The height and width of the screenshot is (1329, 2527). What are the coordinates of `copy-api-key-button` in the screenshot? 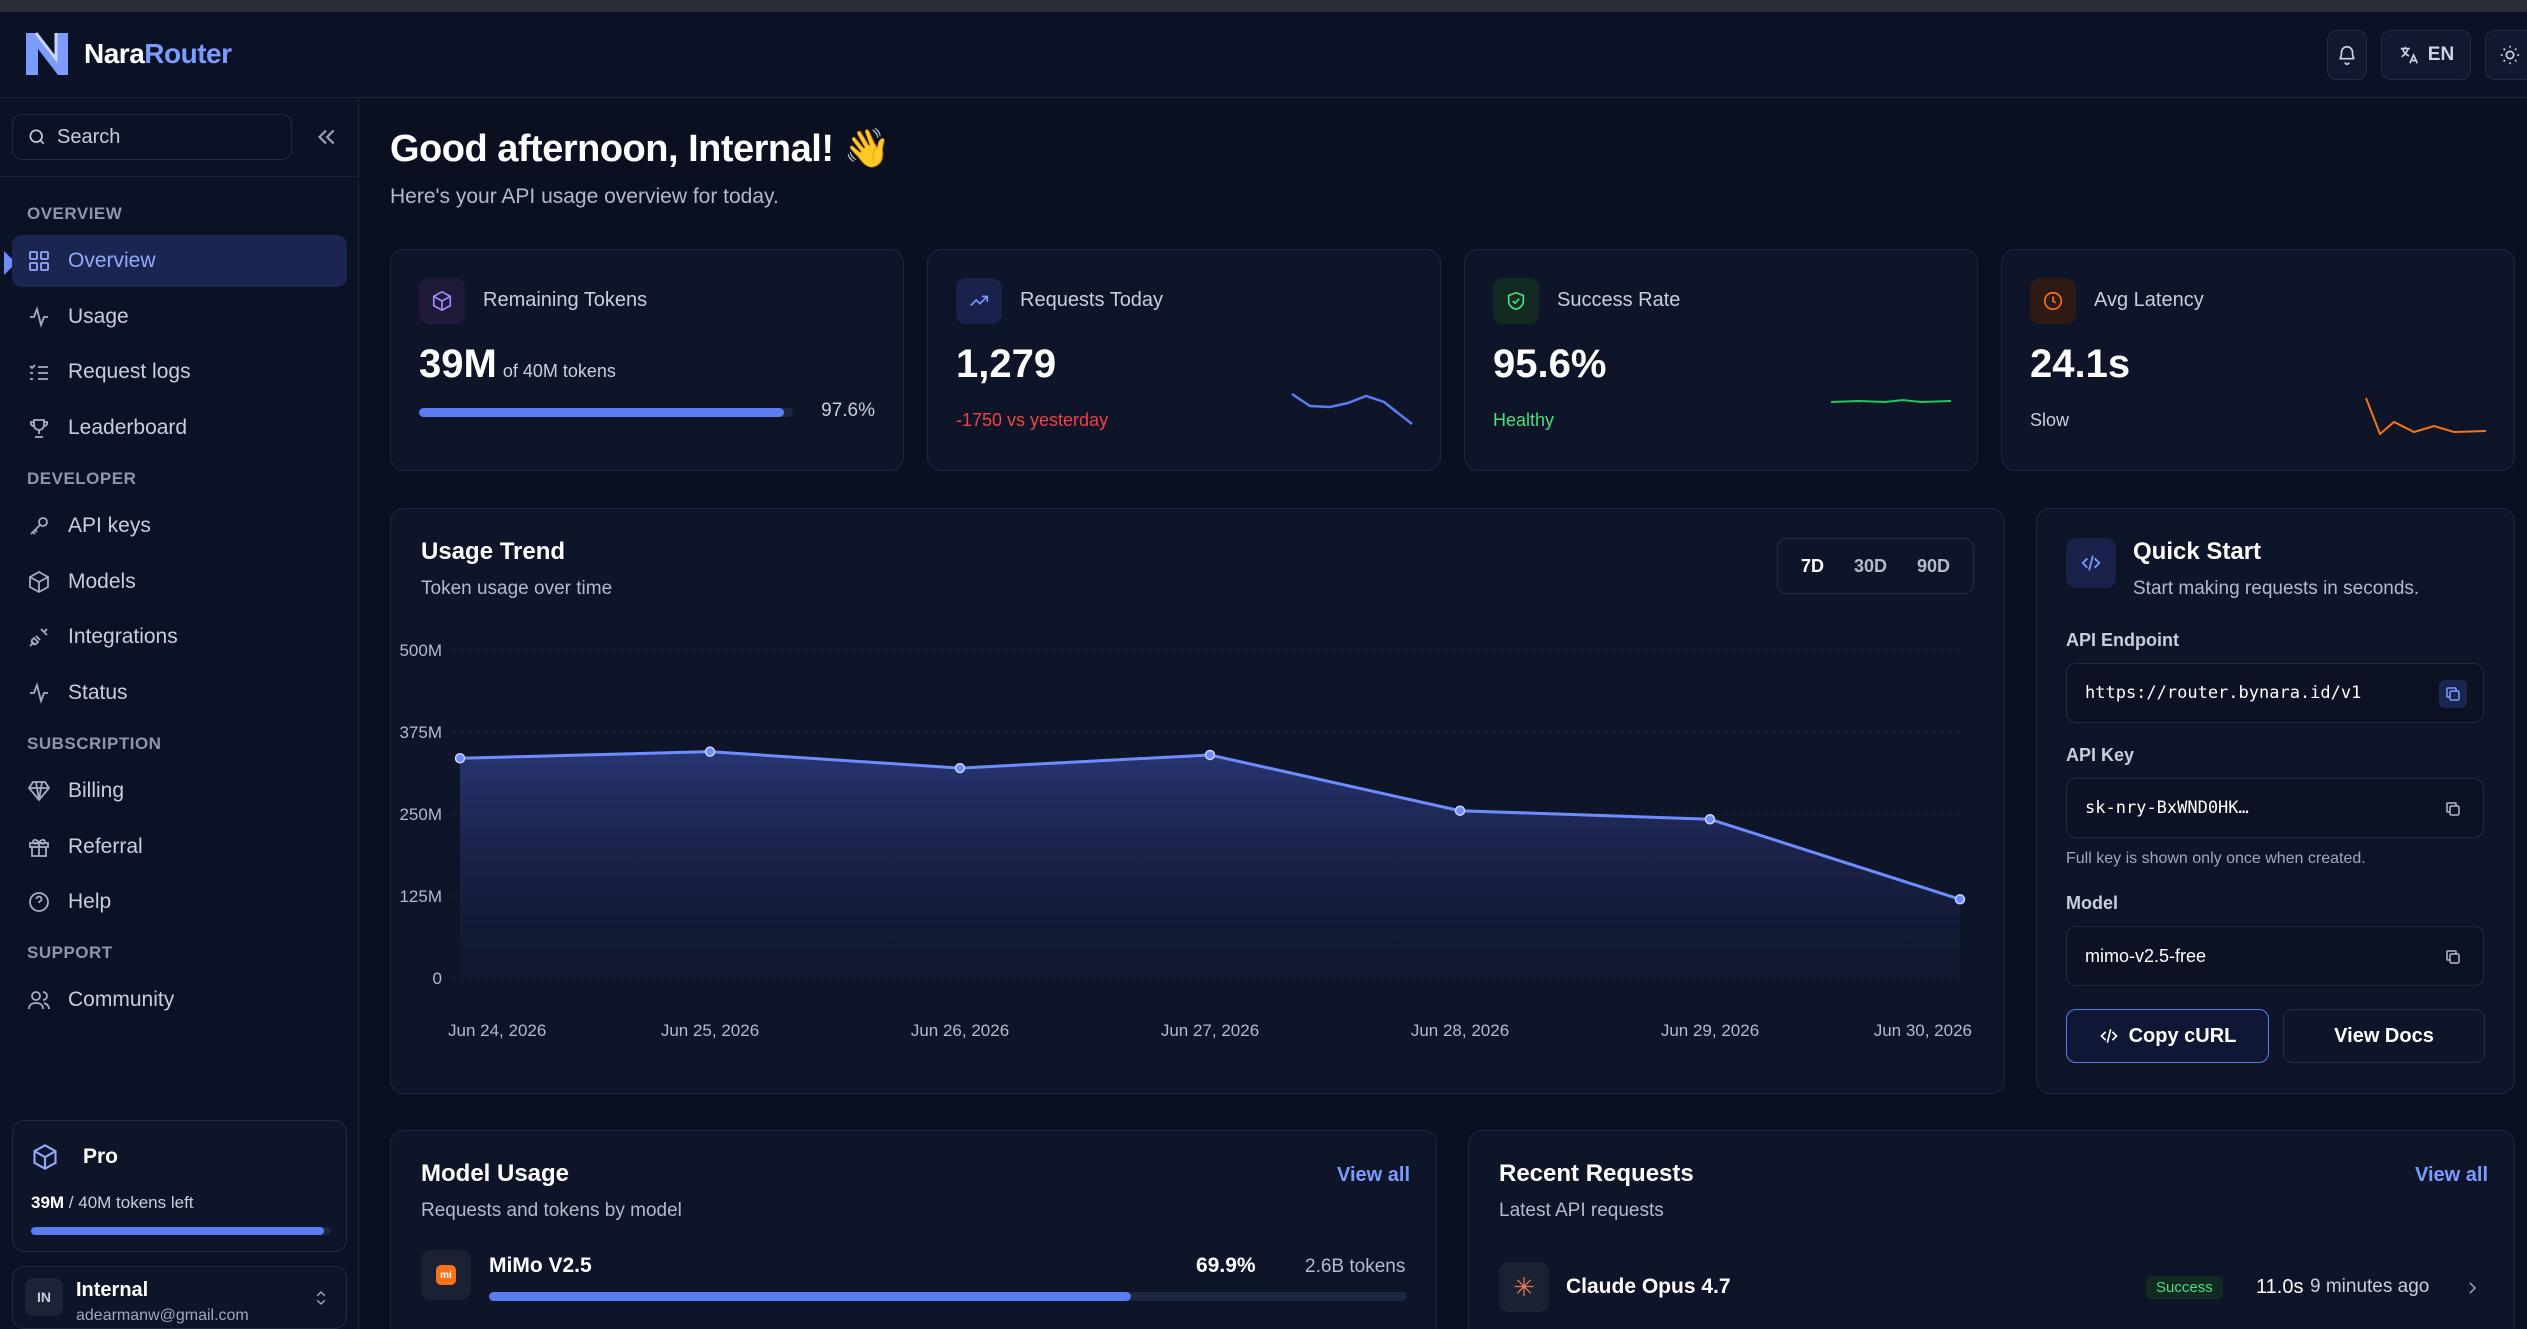 It's located at (2453, 809).